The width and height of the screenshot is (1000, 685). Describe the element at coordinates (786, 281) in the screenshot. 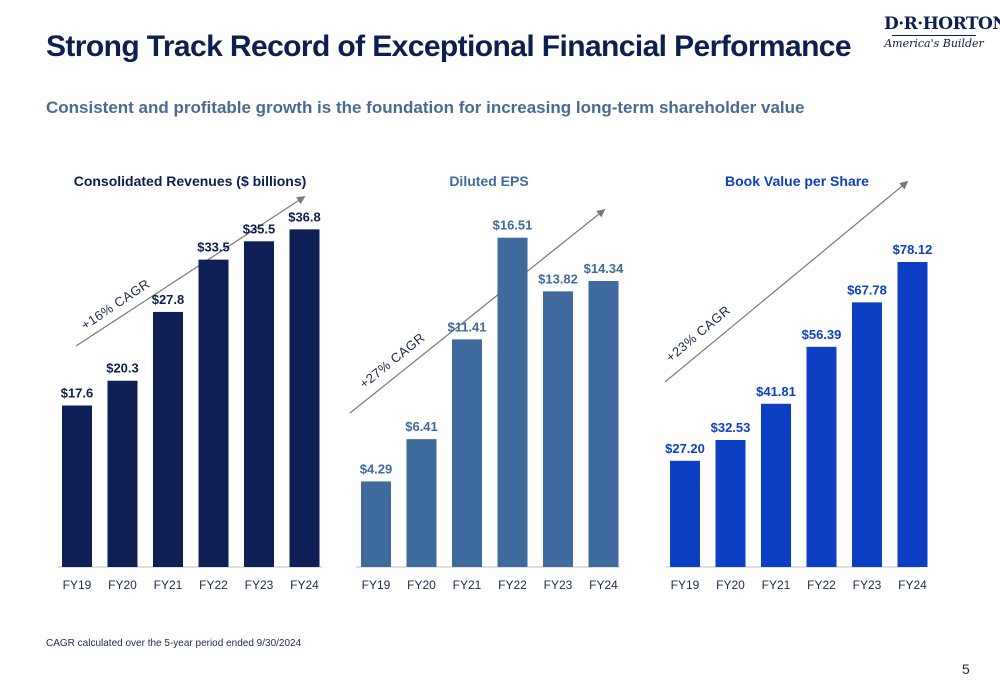

I see `book-value-cagr-arrow` at that location.